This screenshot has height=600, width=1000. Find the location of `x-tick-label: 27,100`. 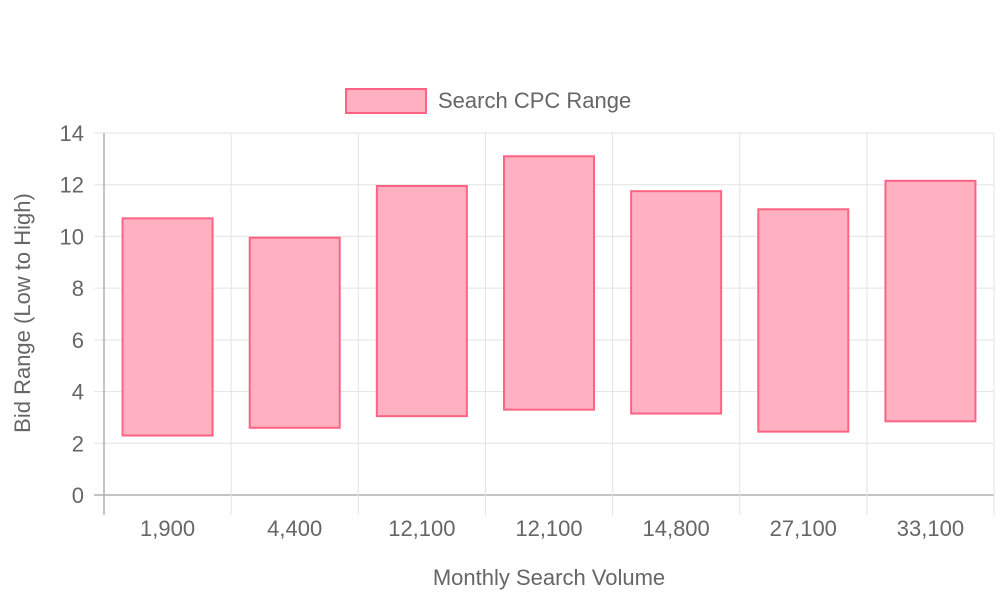

x-tick-label: 27,100 is located at coordinates (803, 528).